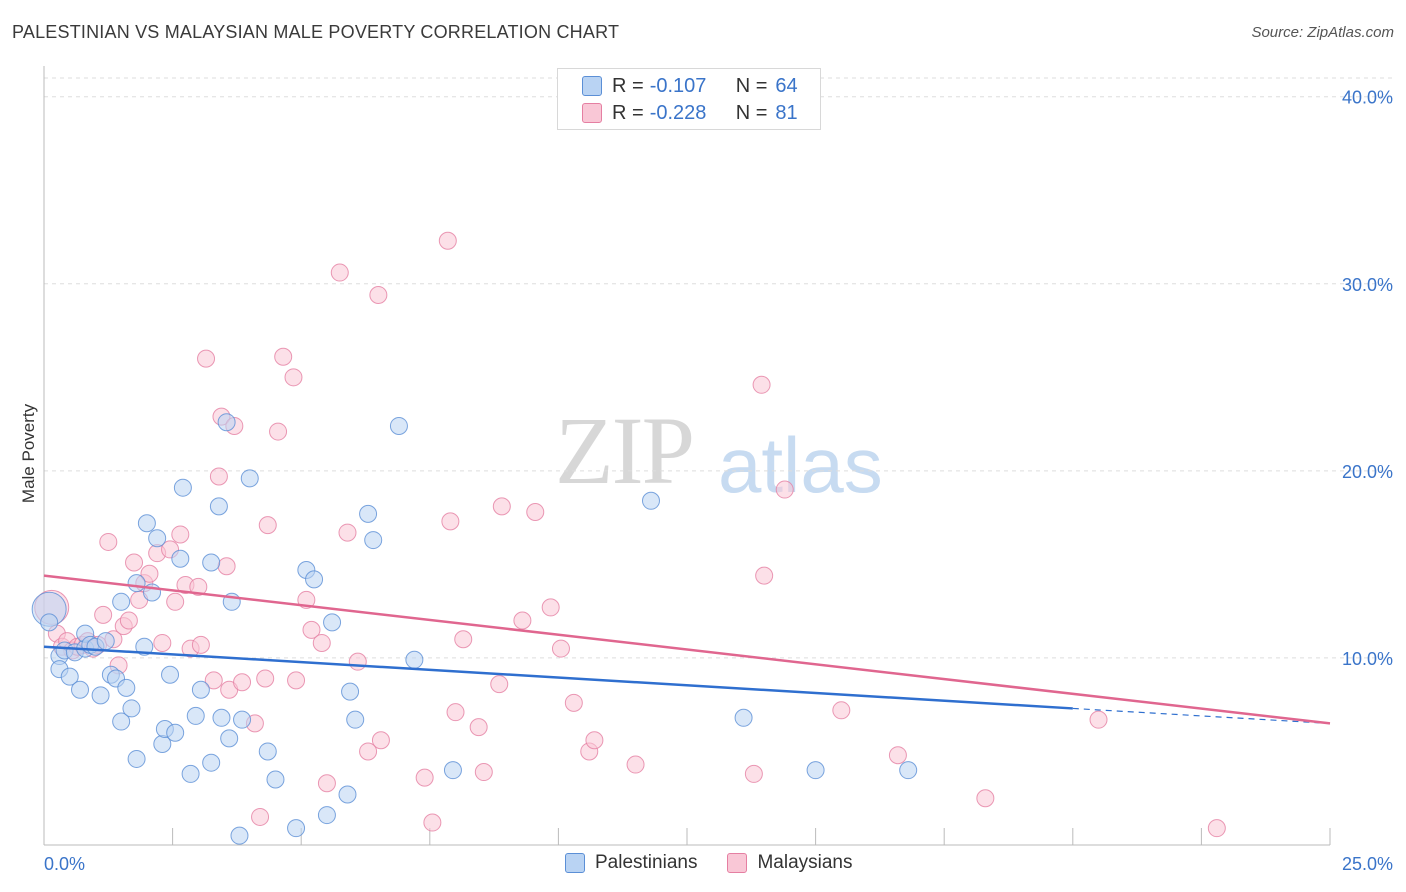 The image size is (1406, 892). What do you see at coordinates (1322, 32) in the screenshot?
I see `source-label: Source: ZipAtlas.com` at bounding box center [1322, 32].